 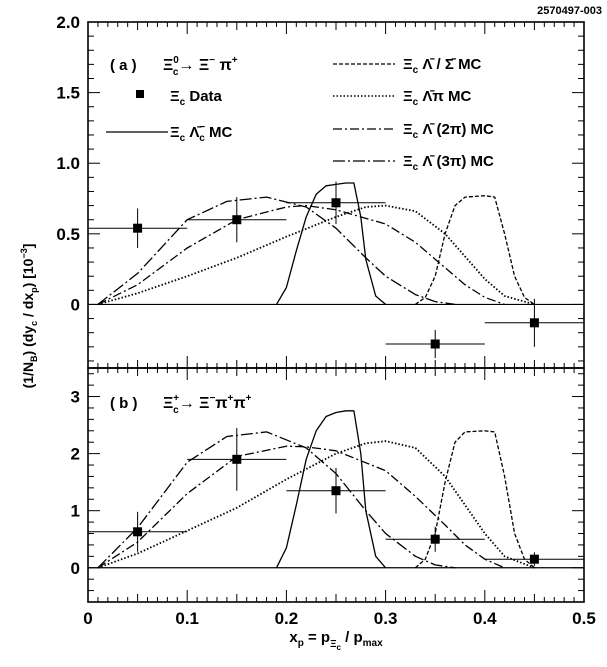 I want to click on panel-b-xtick-label: 0, so click(x=87, y=618).